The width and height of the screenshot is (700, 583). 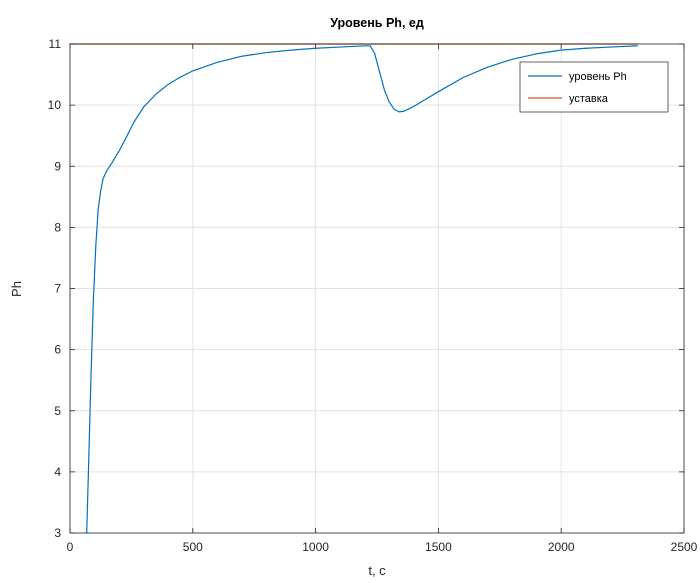 What do you see at coordinates (57, 533) in the screenshot?
I see `y-tick-label: 3` at bounding box center [57, 533].